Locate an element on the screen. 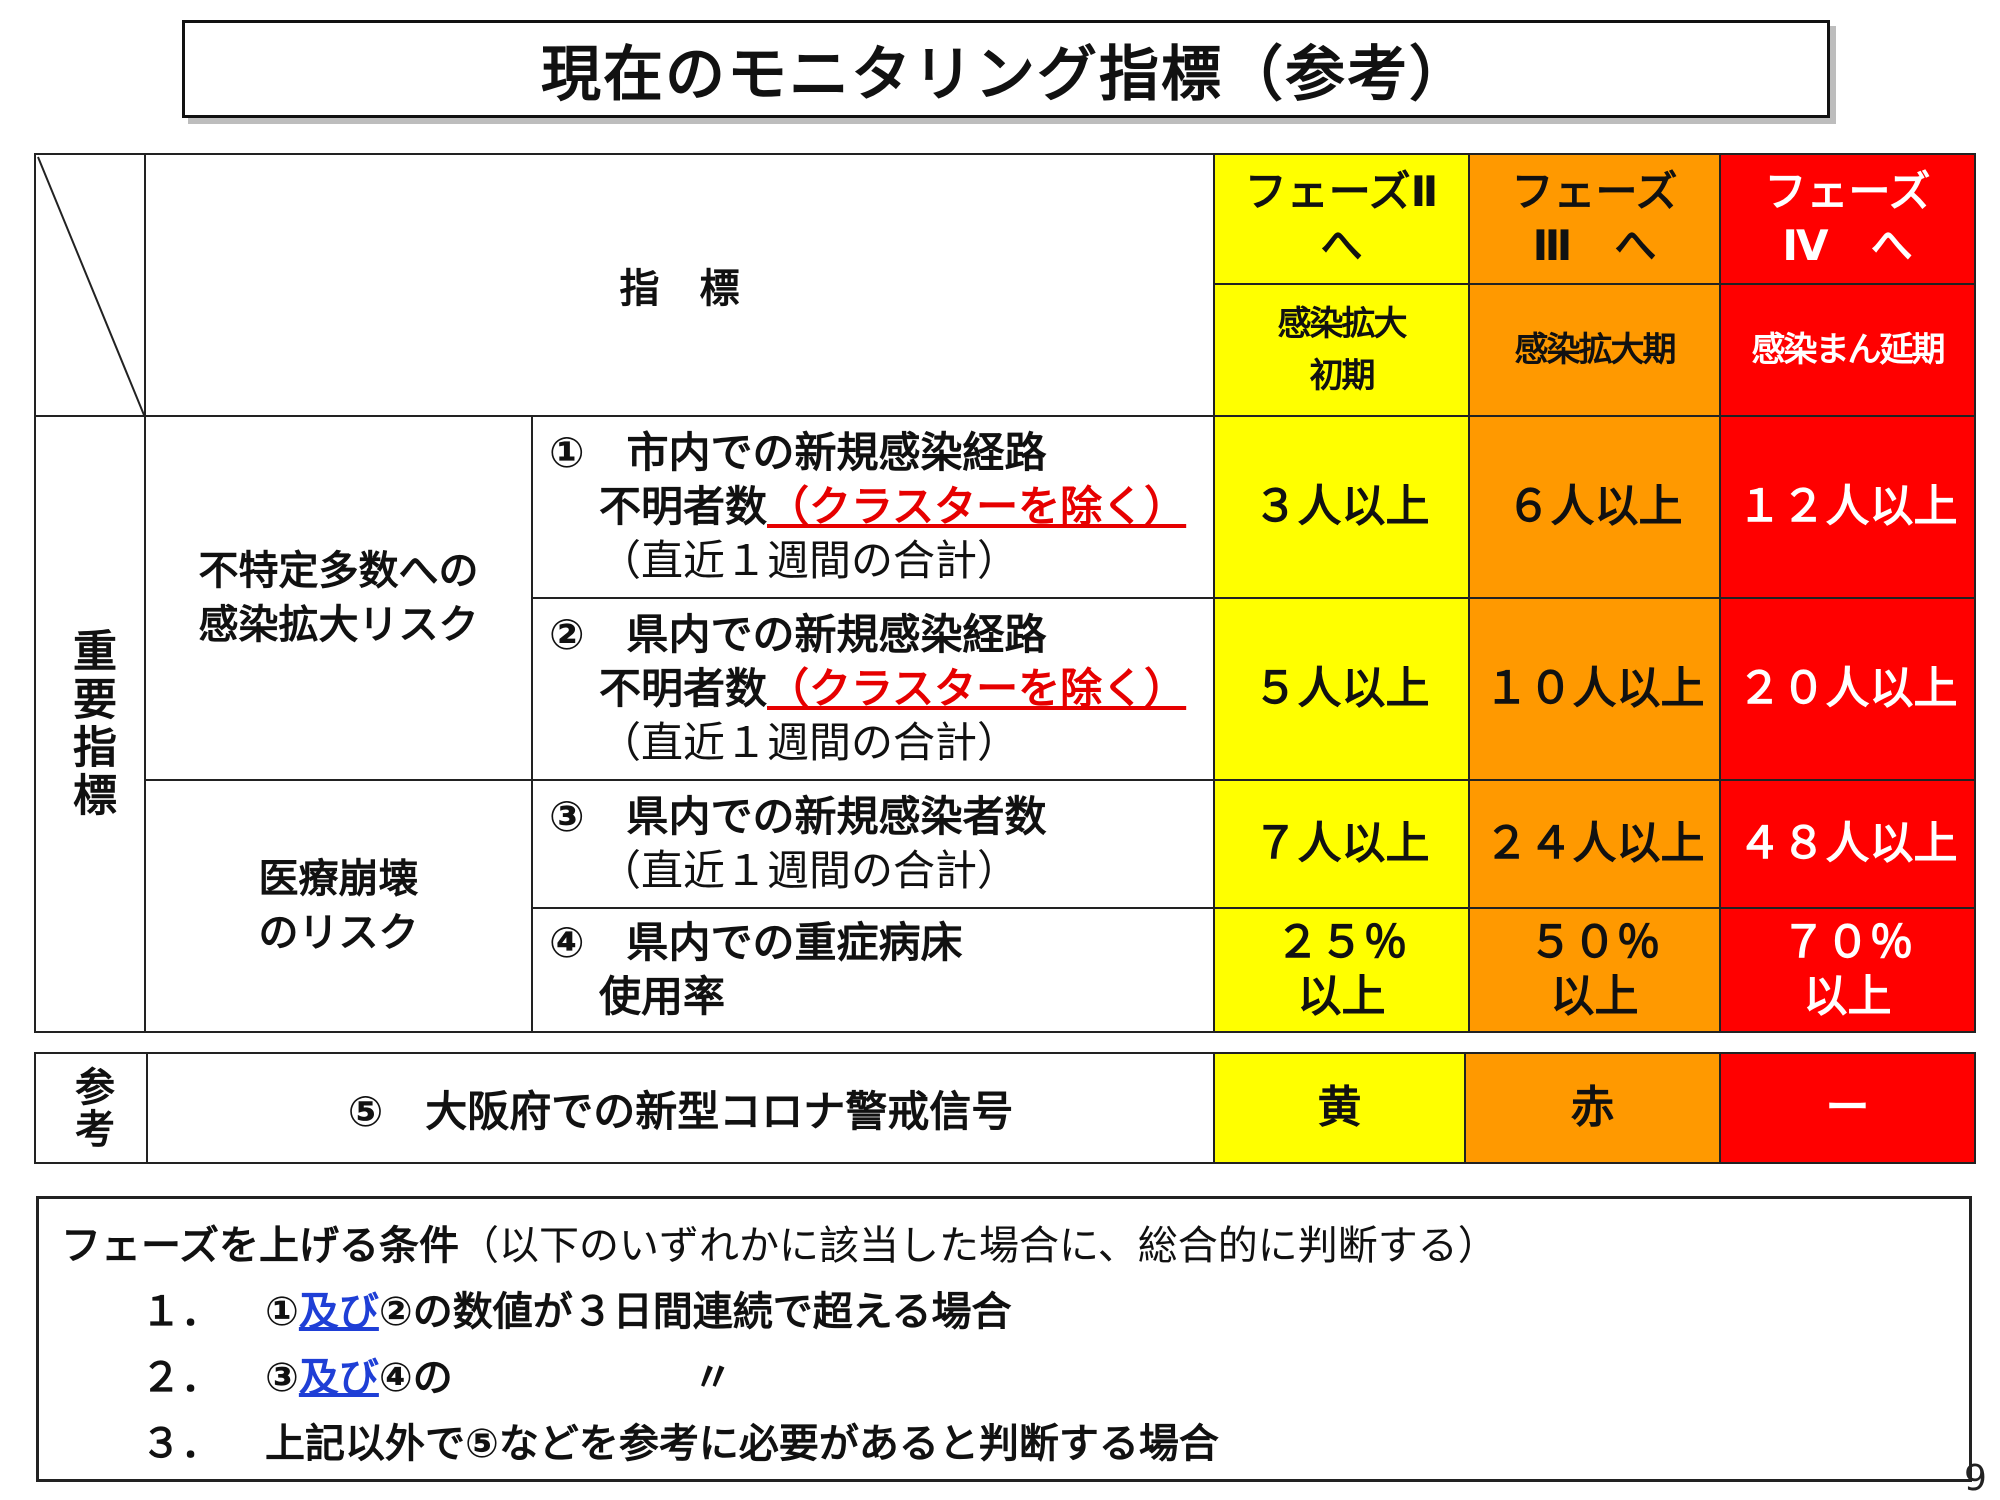 This screenshot has height=1500, width=2000. reference-phase-3: 赤 is located at coordinates (1592, 1108).